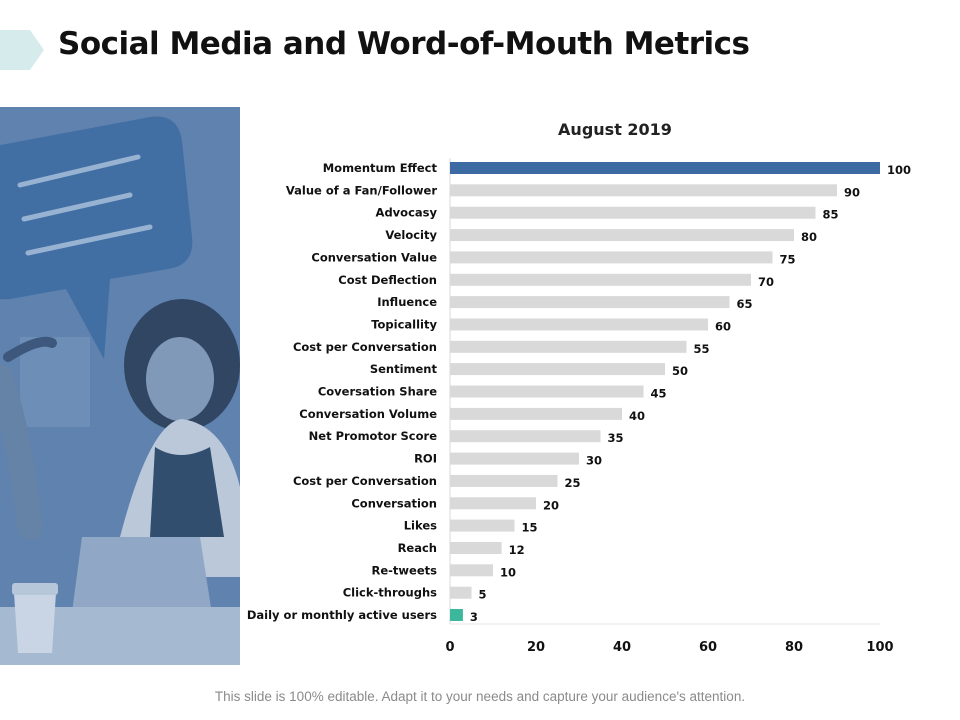 The height and width of the screenshot is (720, 960). What do you see at coordinates (530, 528) in the screenshot?
I see `value-label: 15` at bounding box center [530, 528].